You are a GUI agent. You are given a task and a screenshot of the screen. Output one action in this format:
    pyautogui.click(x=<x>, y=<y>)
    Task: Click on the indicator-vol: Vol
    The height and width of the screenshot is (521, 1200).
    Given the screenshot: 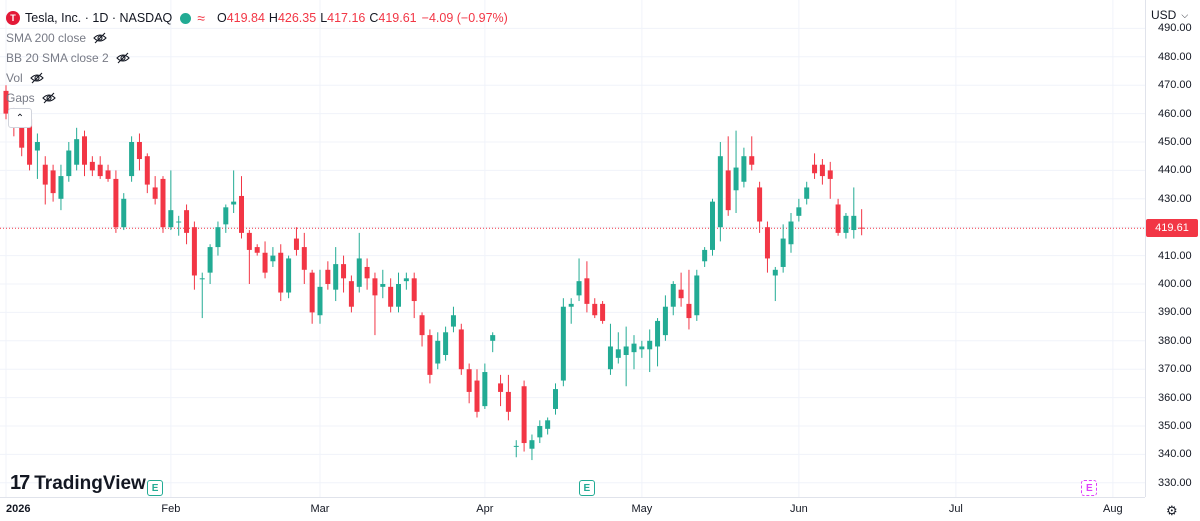 What is the action you would take?
    pyautogui.click(x=257, y=78)
    